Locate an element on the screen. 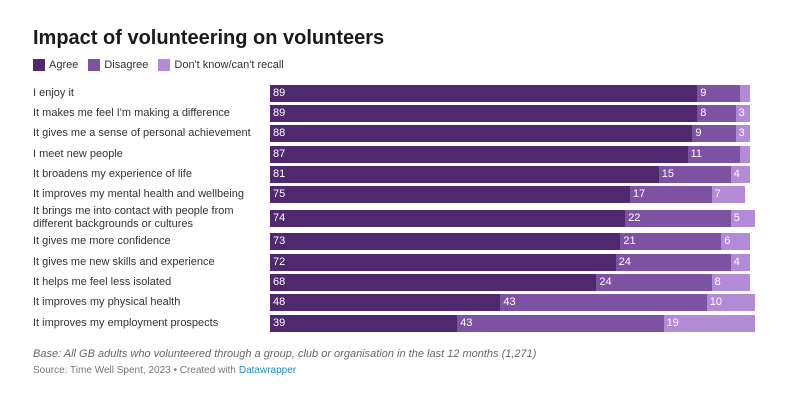 The height and width of the screenshot is (403, 800). bar-track: 87 11 is located at coordinates (510, 154).